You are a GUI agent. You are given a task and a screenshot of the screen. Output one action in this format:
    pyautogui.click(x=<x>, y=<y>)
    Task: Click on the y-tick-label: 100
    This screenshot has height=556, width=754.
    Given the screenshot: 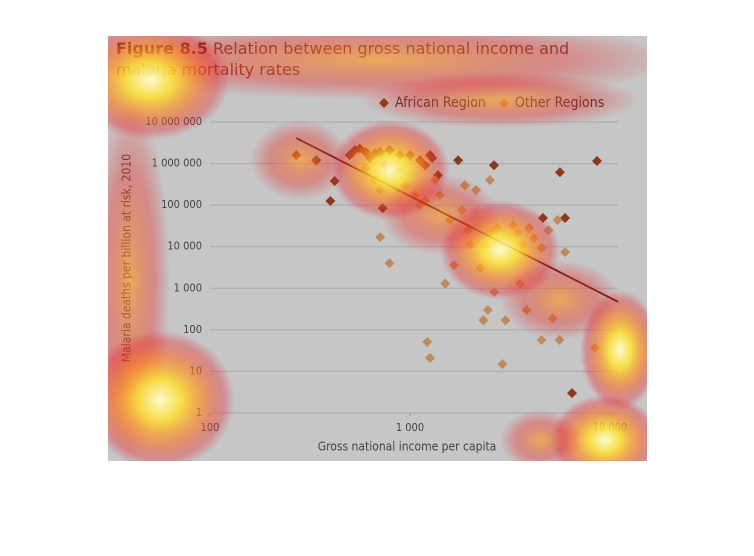 What is the action you would take?
    pyautogui.click(x=192, y=329)
    